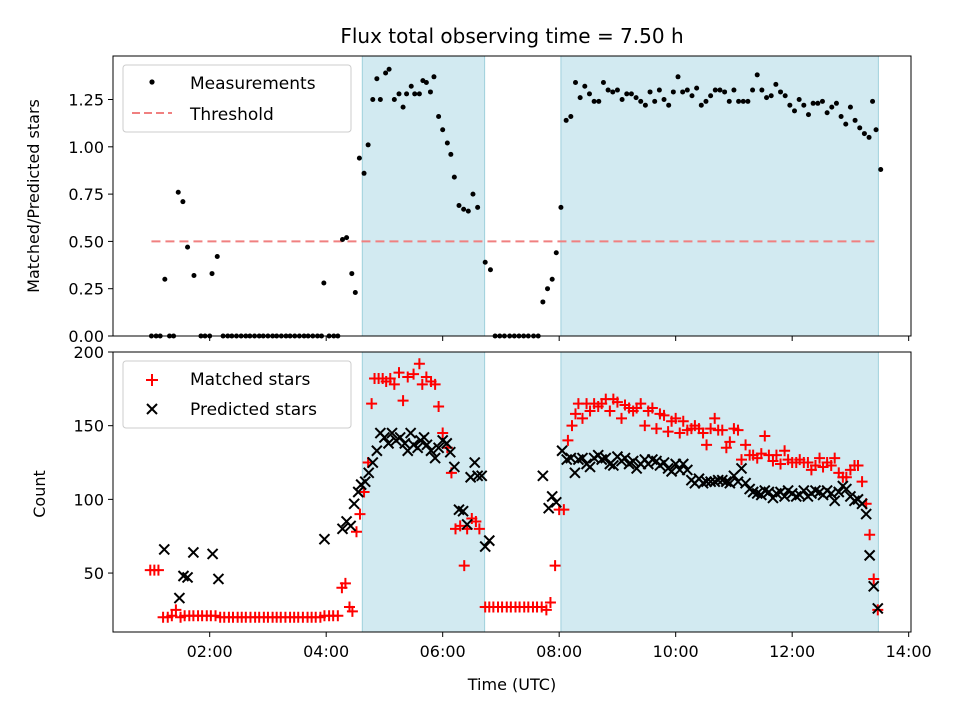  Describe the element at coordinates (94, 573) in the screenshot. I see `y-tick-label: 50` at that location.